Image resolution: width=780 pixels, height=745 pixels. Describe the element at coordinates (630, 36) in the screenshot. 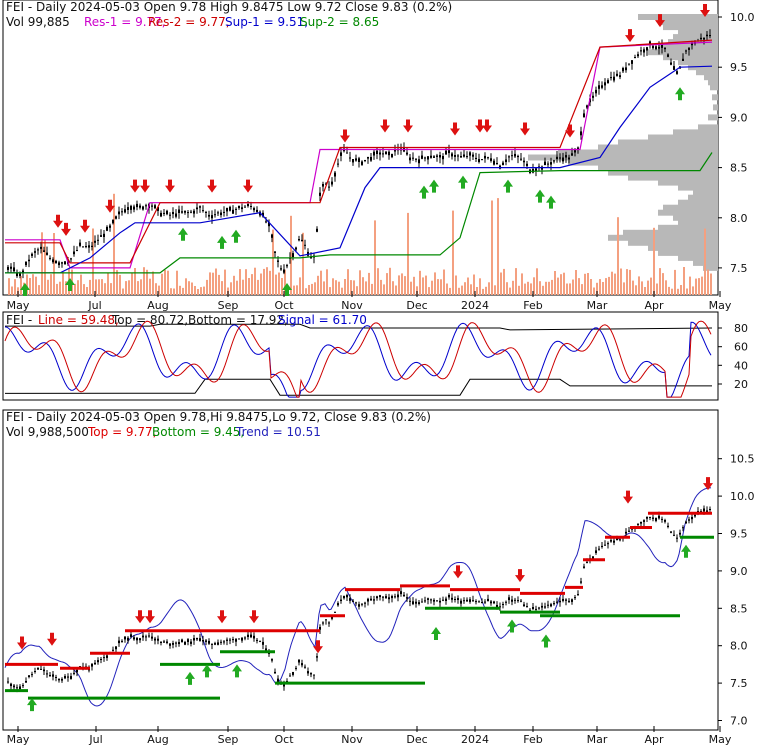

I see `sell-arrow` at that location.